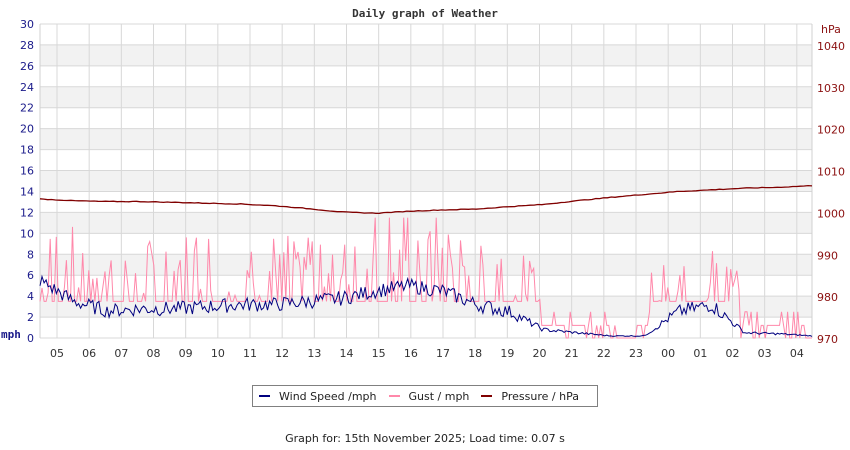 This screenshot has height=450, width=850. Describe the element at coordinates (831, 193) in the screenshot. I see `right-y-axis-ticks: 970 980 990 1000 1010 1020 1030 1040` at that location.